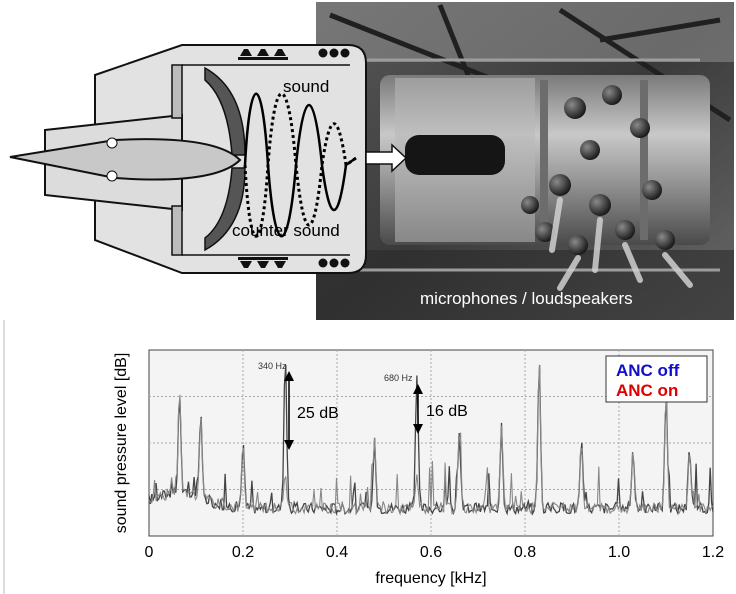 The height and width of the screenshot is (594, 736). Describe the element at coordinates (525, 552) in the screenshot. I see `x-tick-label: 0.8` at that location.